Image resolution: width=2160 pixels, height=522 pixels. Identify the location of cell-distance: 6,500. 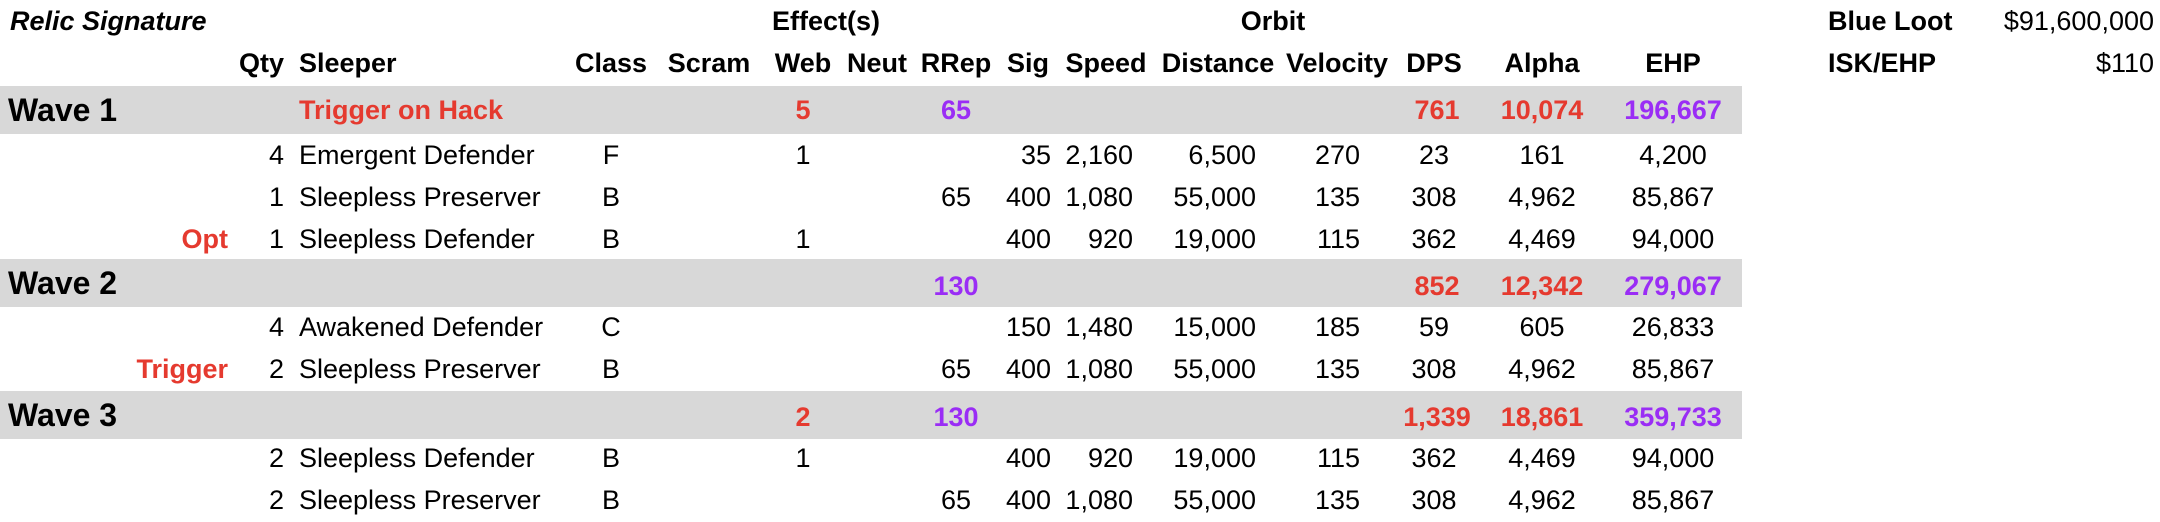
(1222, 155).